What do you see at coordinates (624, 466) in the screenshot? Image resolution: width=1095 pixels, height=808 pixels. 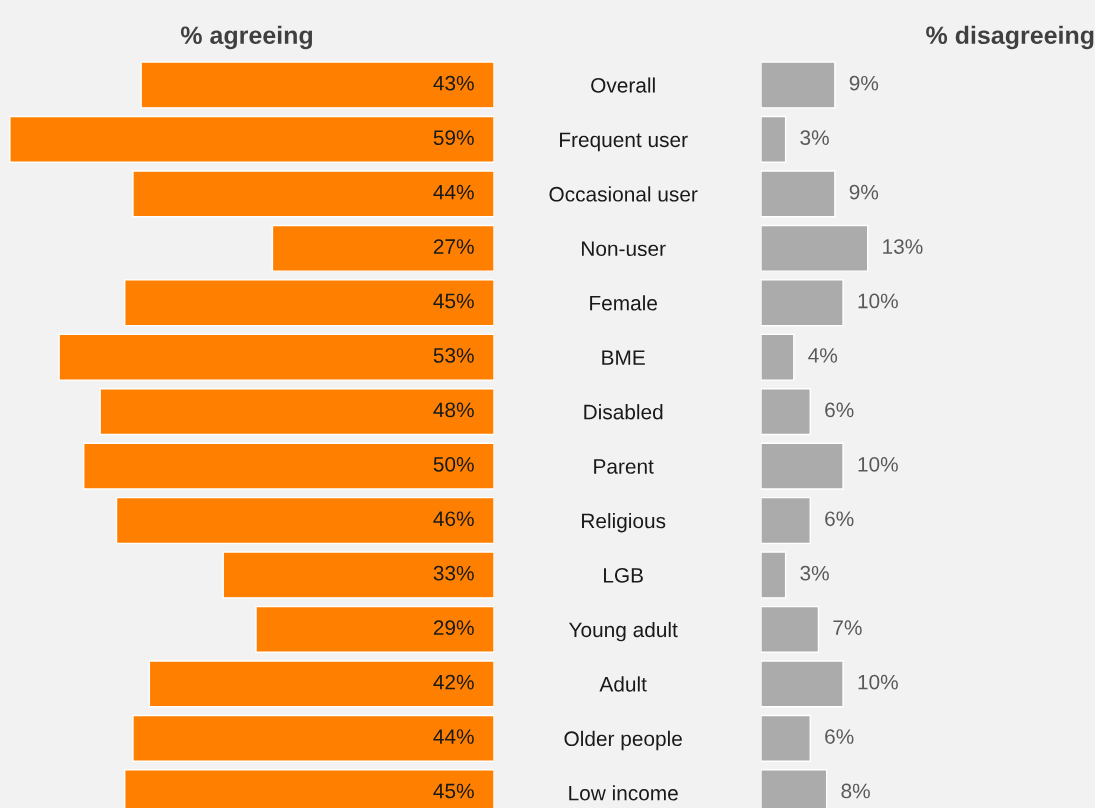 I see `y-tick-label: Parent` at bounding box center [624, 466].